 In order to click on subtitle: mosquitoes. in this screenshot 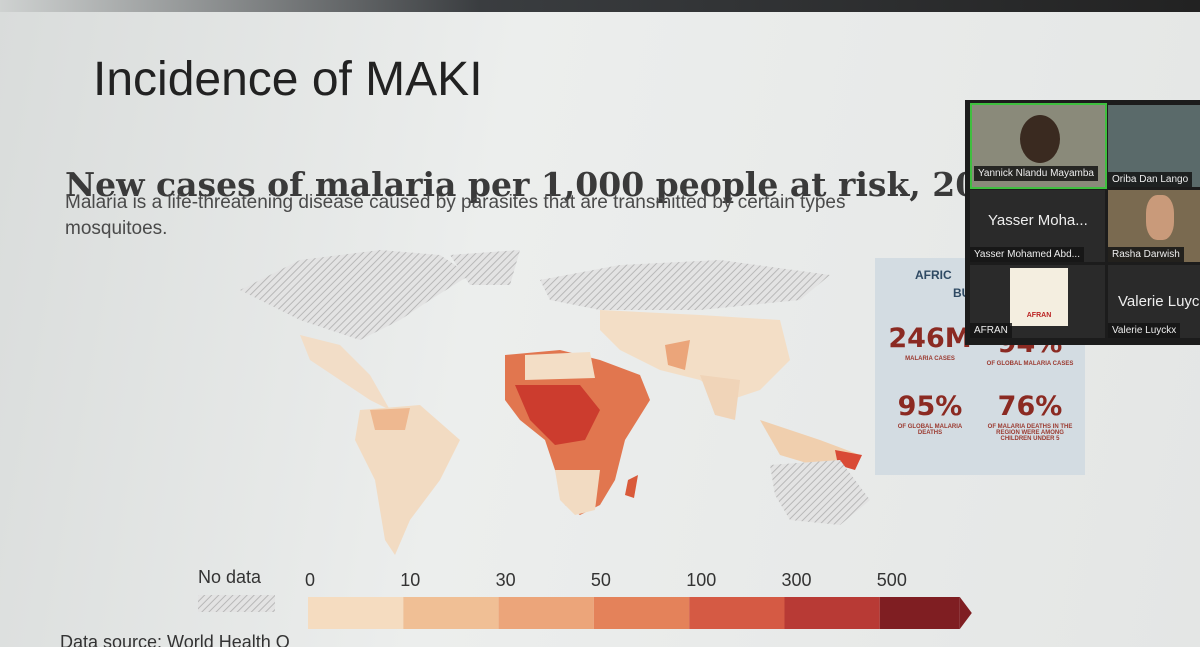, I will do `click(116, 228)`.